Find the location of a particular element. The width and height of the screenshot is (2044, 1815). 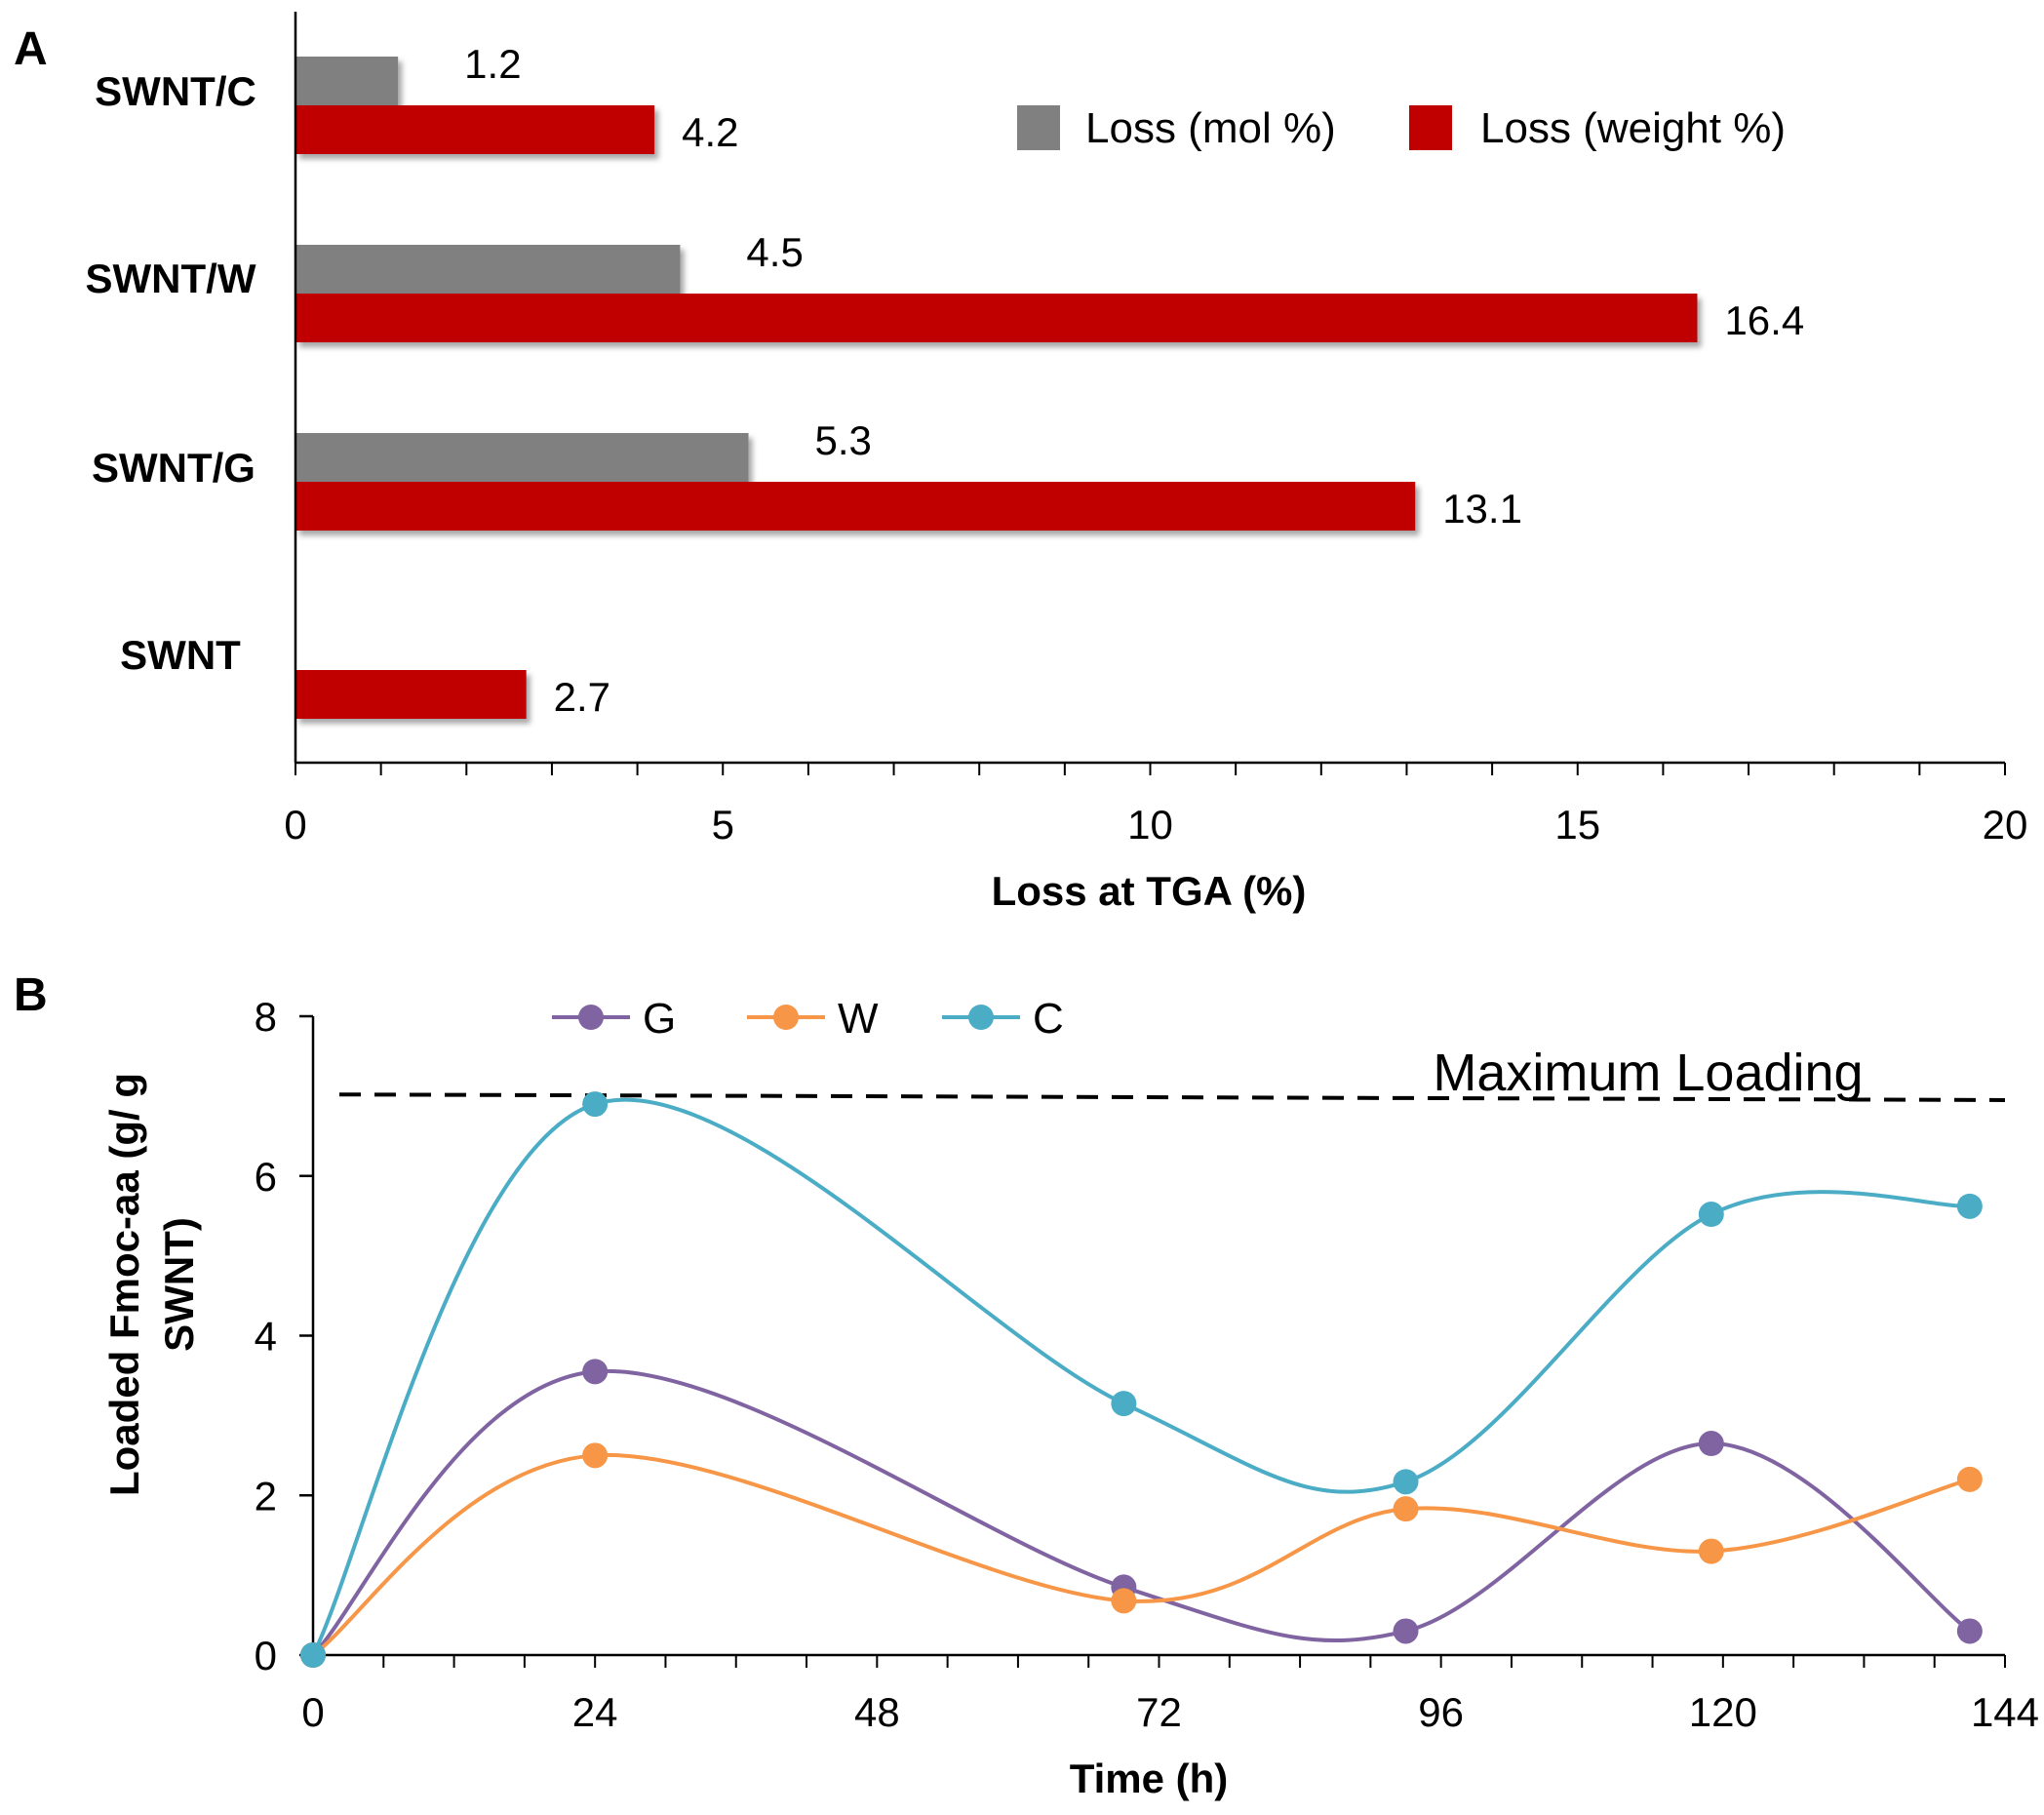

y-tick-label: 0 is located at coordinates (266, 1655).